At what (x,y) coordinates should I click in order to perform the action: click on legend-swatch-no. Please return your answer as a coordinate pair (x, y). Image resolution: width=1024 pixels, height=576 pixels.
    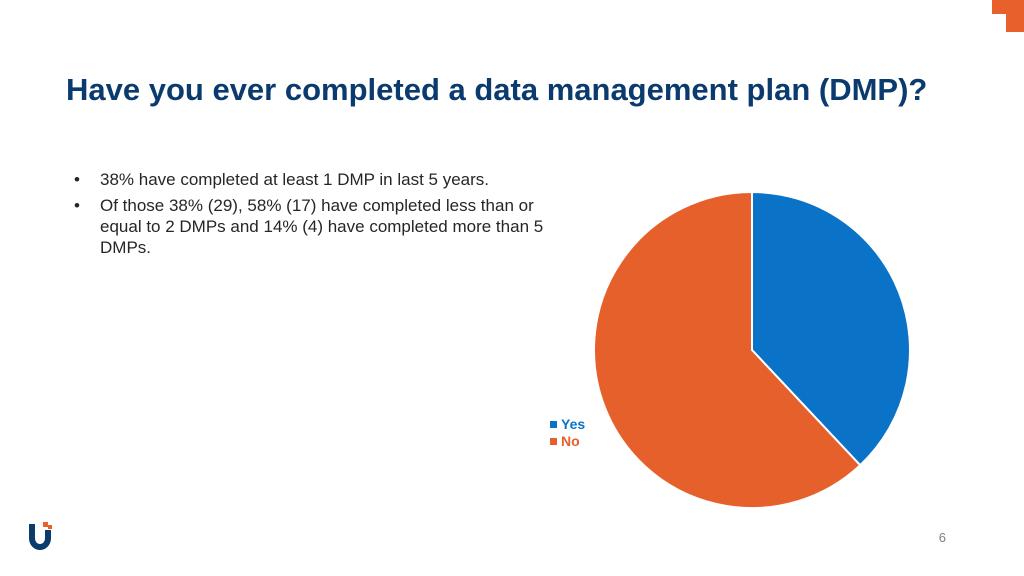
    Looking at the image, I should click on (553, 441).